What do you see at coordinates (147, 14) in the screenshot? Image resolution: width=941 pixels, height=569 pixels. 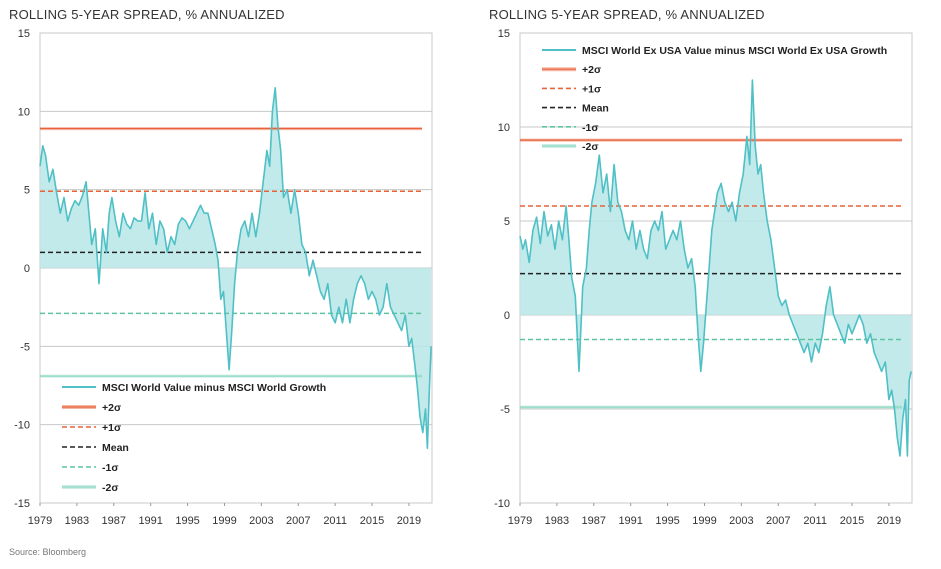 I see `chart-title-left: ROLLING 5-YEAR SPREAD, % ANNUALIZED` at bounding box center [147, 14].